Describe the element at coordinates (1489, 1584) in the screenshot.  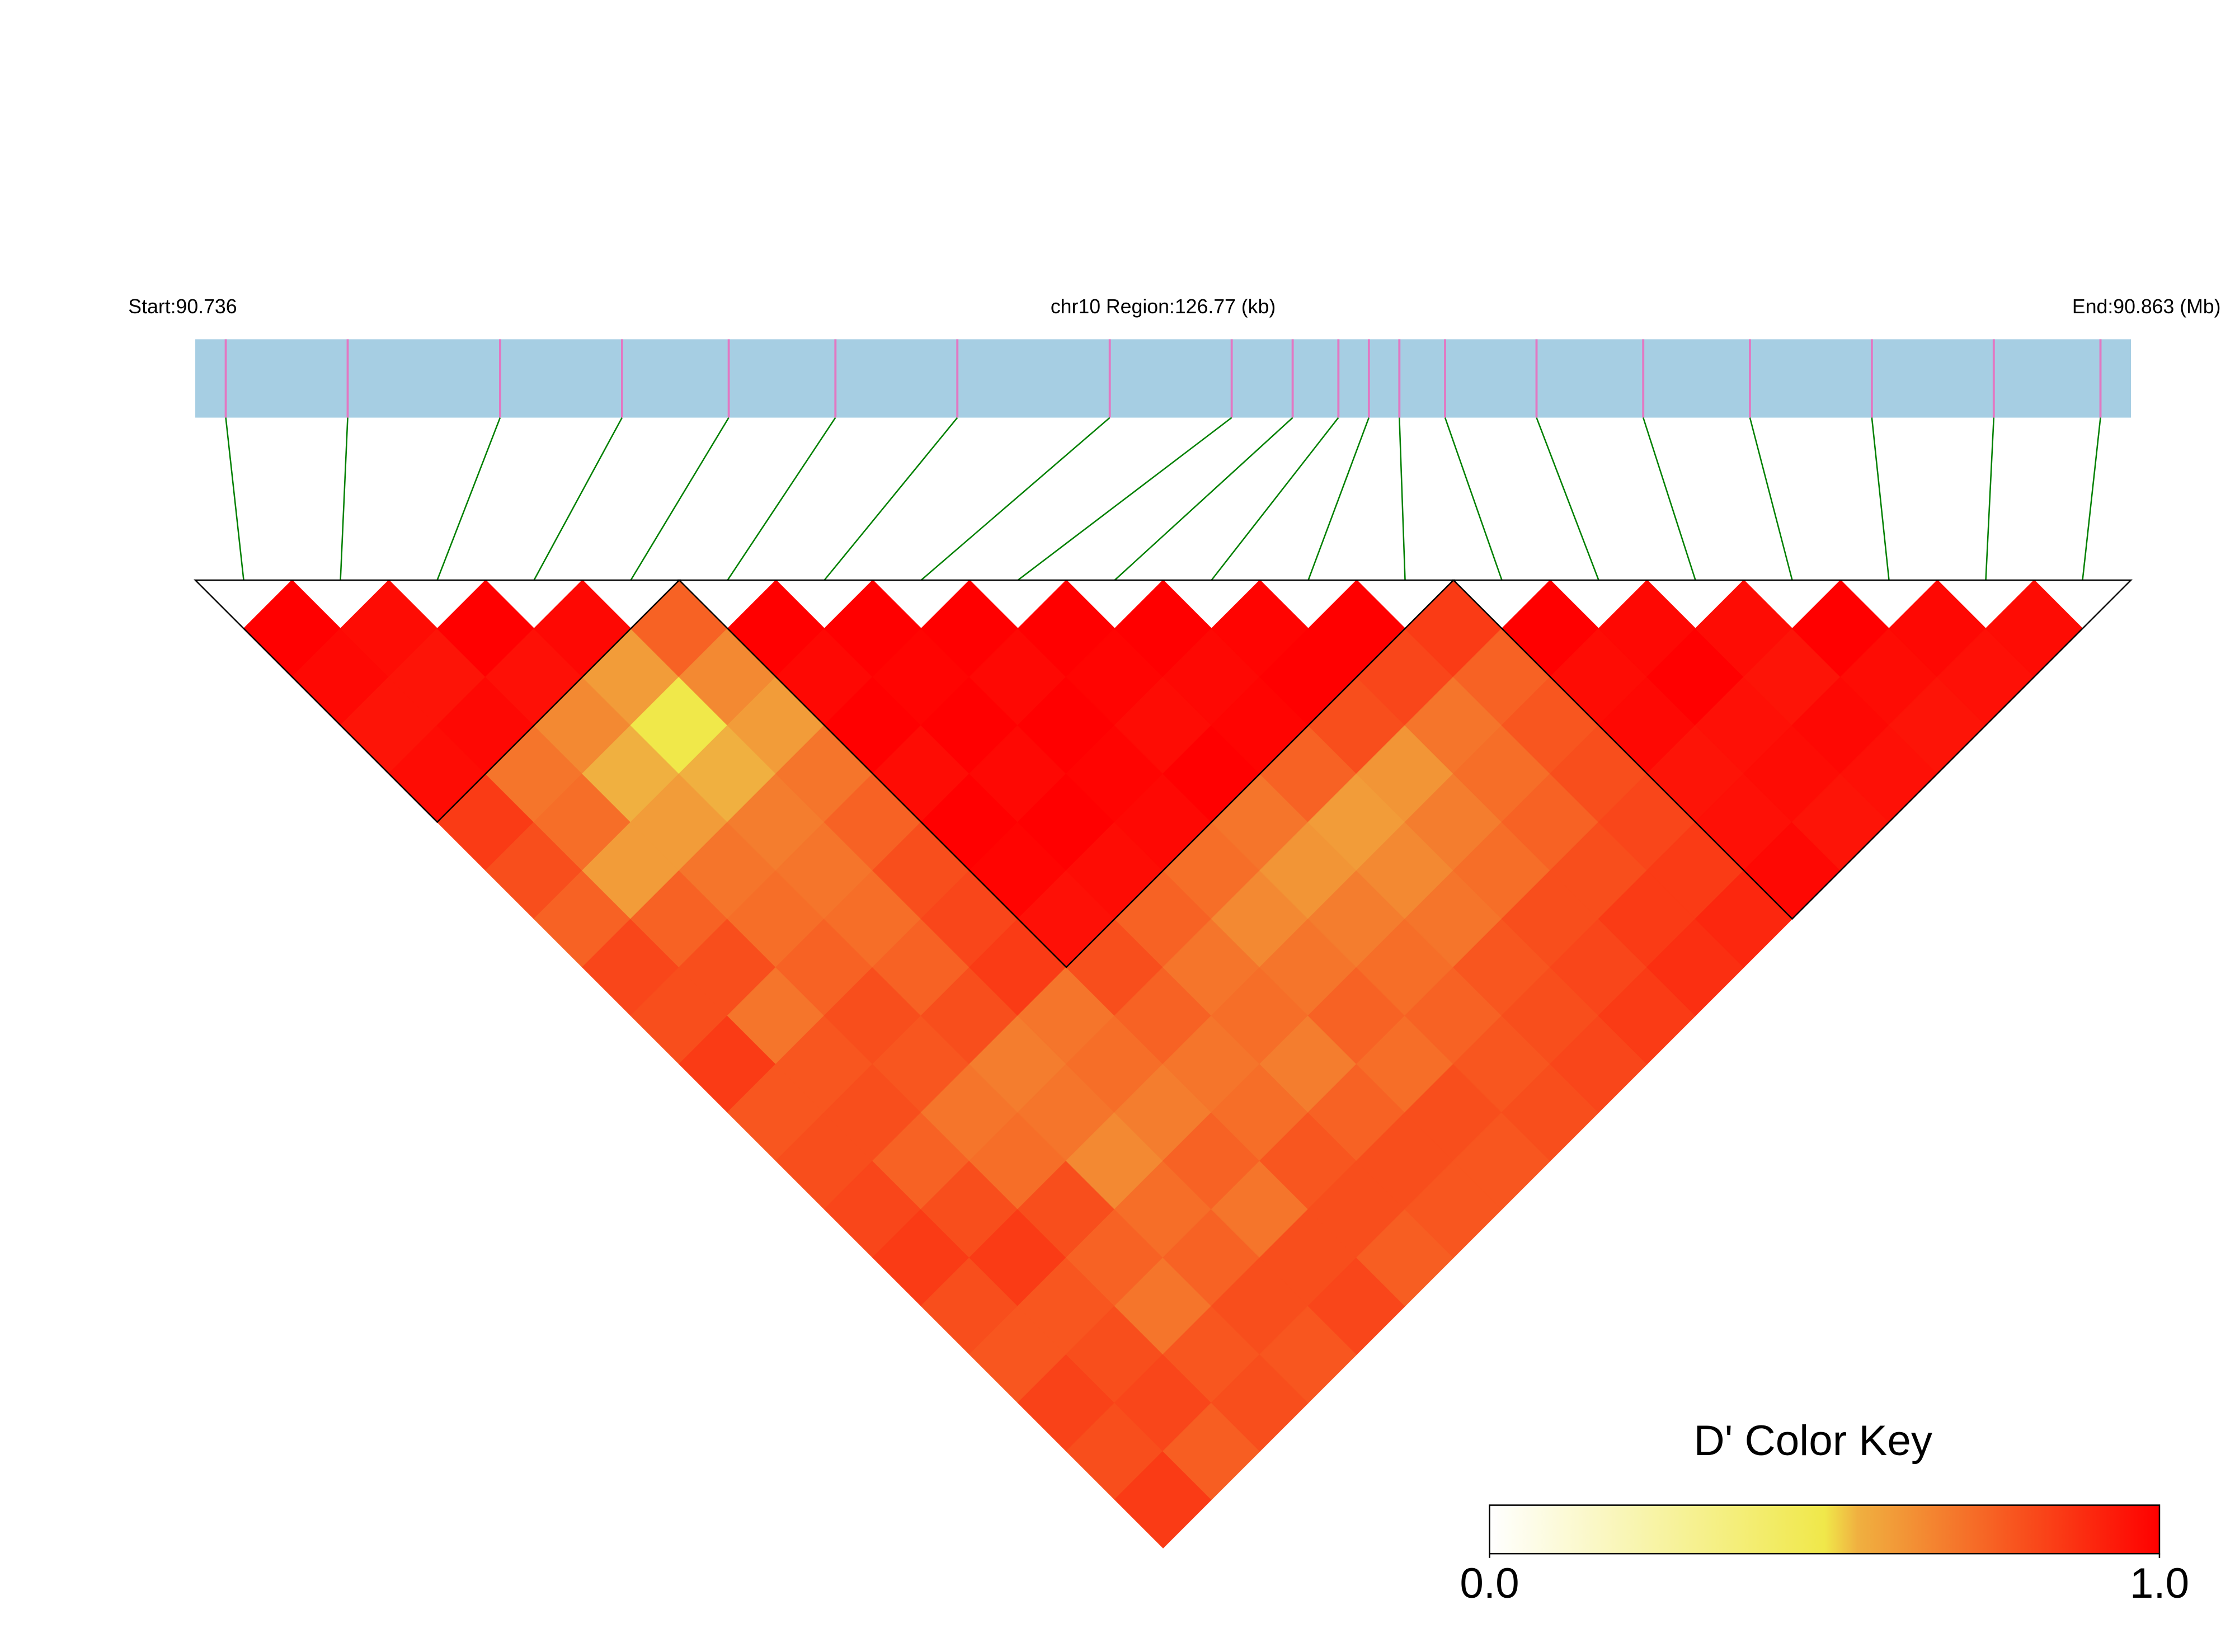
I see `colorkey-tick-label: 0.0` at that location.